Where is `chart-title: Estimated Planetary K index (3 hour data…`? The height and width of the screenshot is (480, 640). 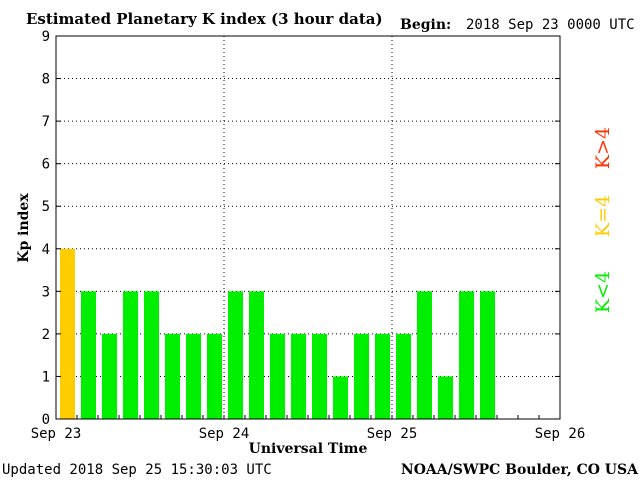
chart-title: Estimated Planetary K index (3 hour data… is located at coordinates (204, 19).